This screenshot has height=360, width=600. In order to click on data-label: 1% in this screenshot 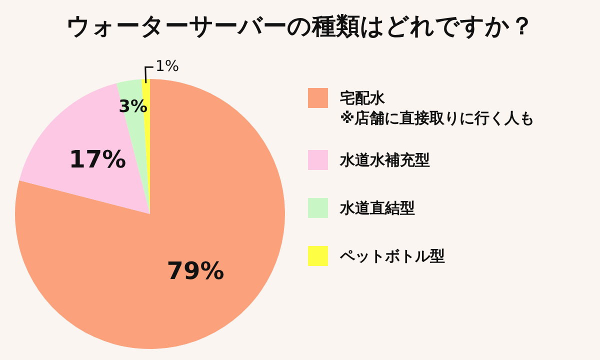, I will do `click(167, 65)`.